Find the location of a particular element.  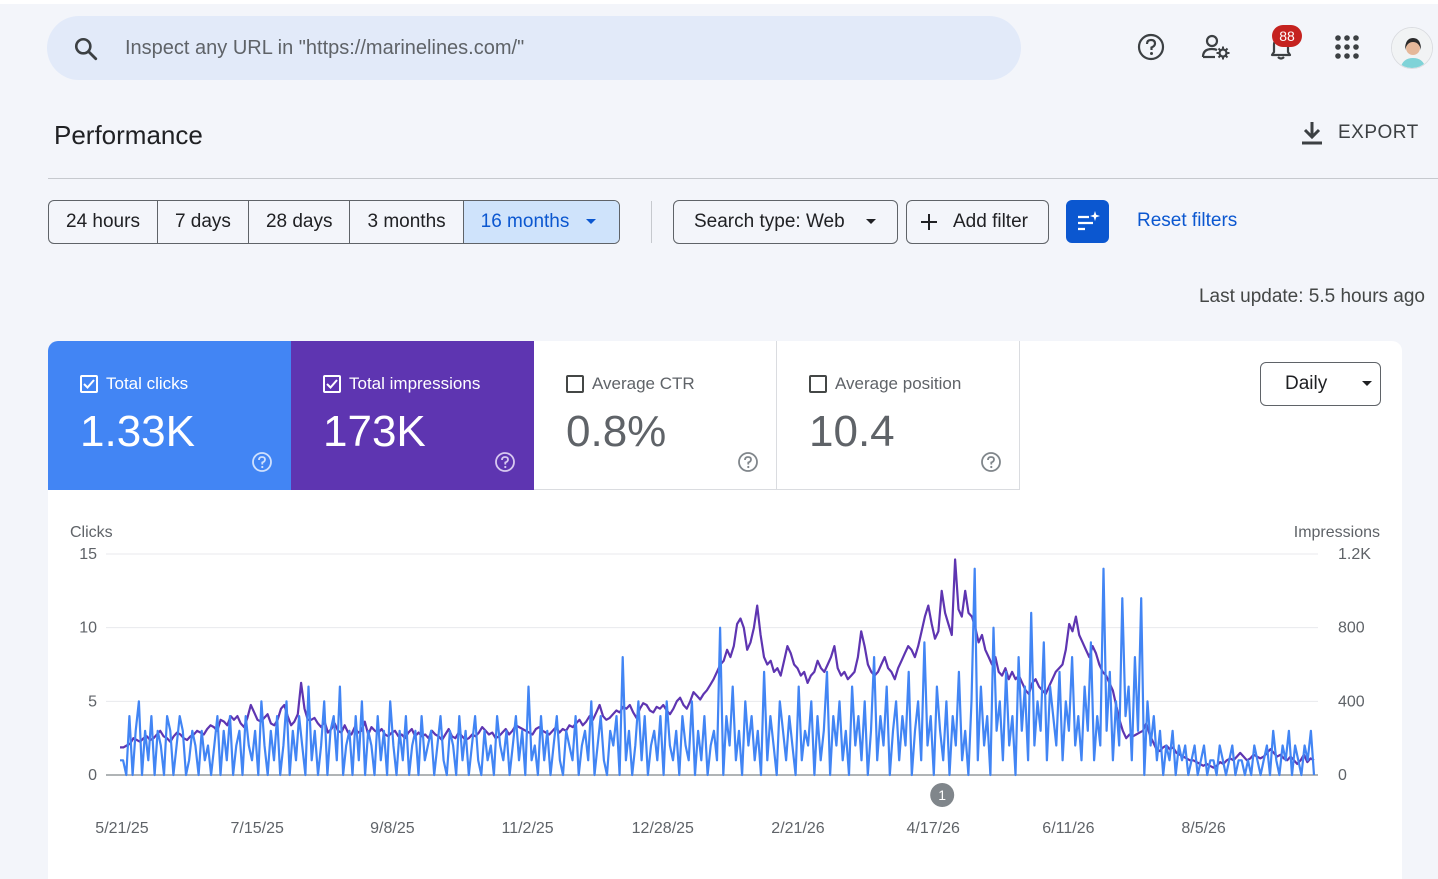

x-tick-label: 8/5/26 is located at coordinates (1203, 828).